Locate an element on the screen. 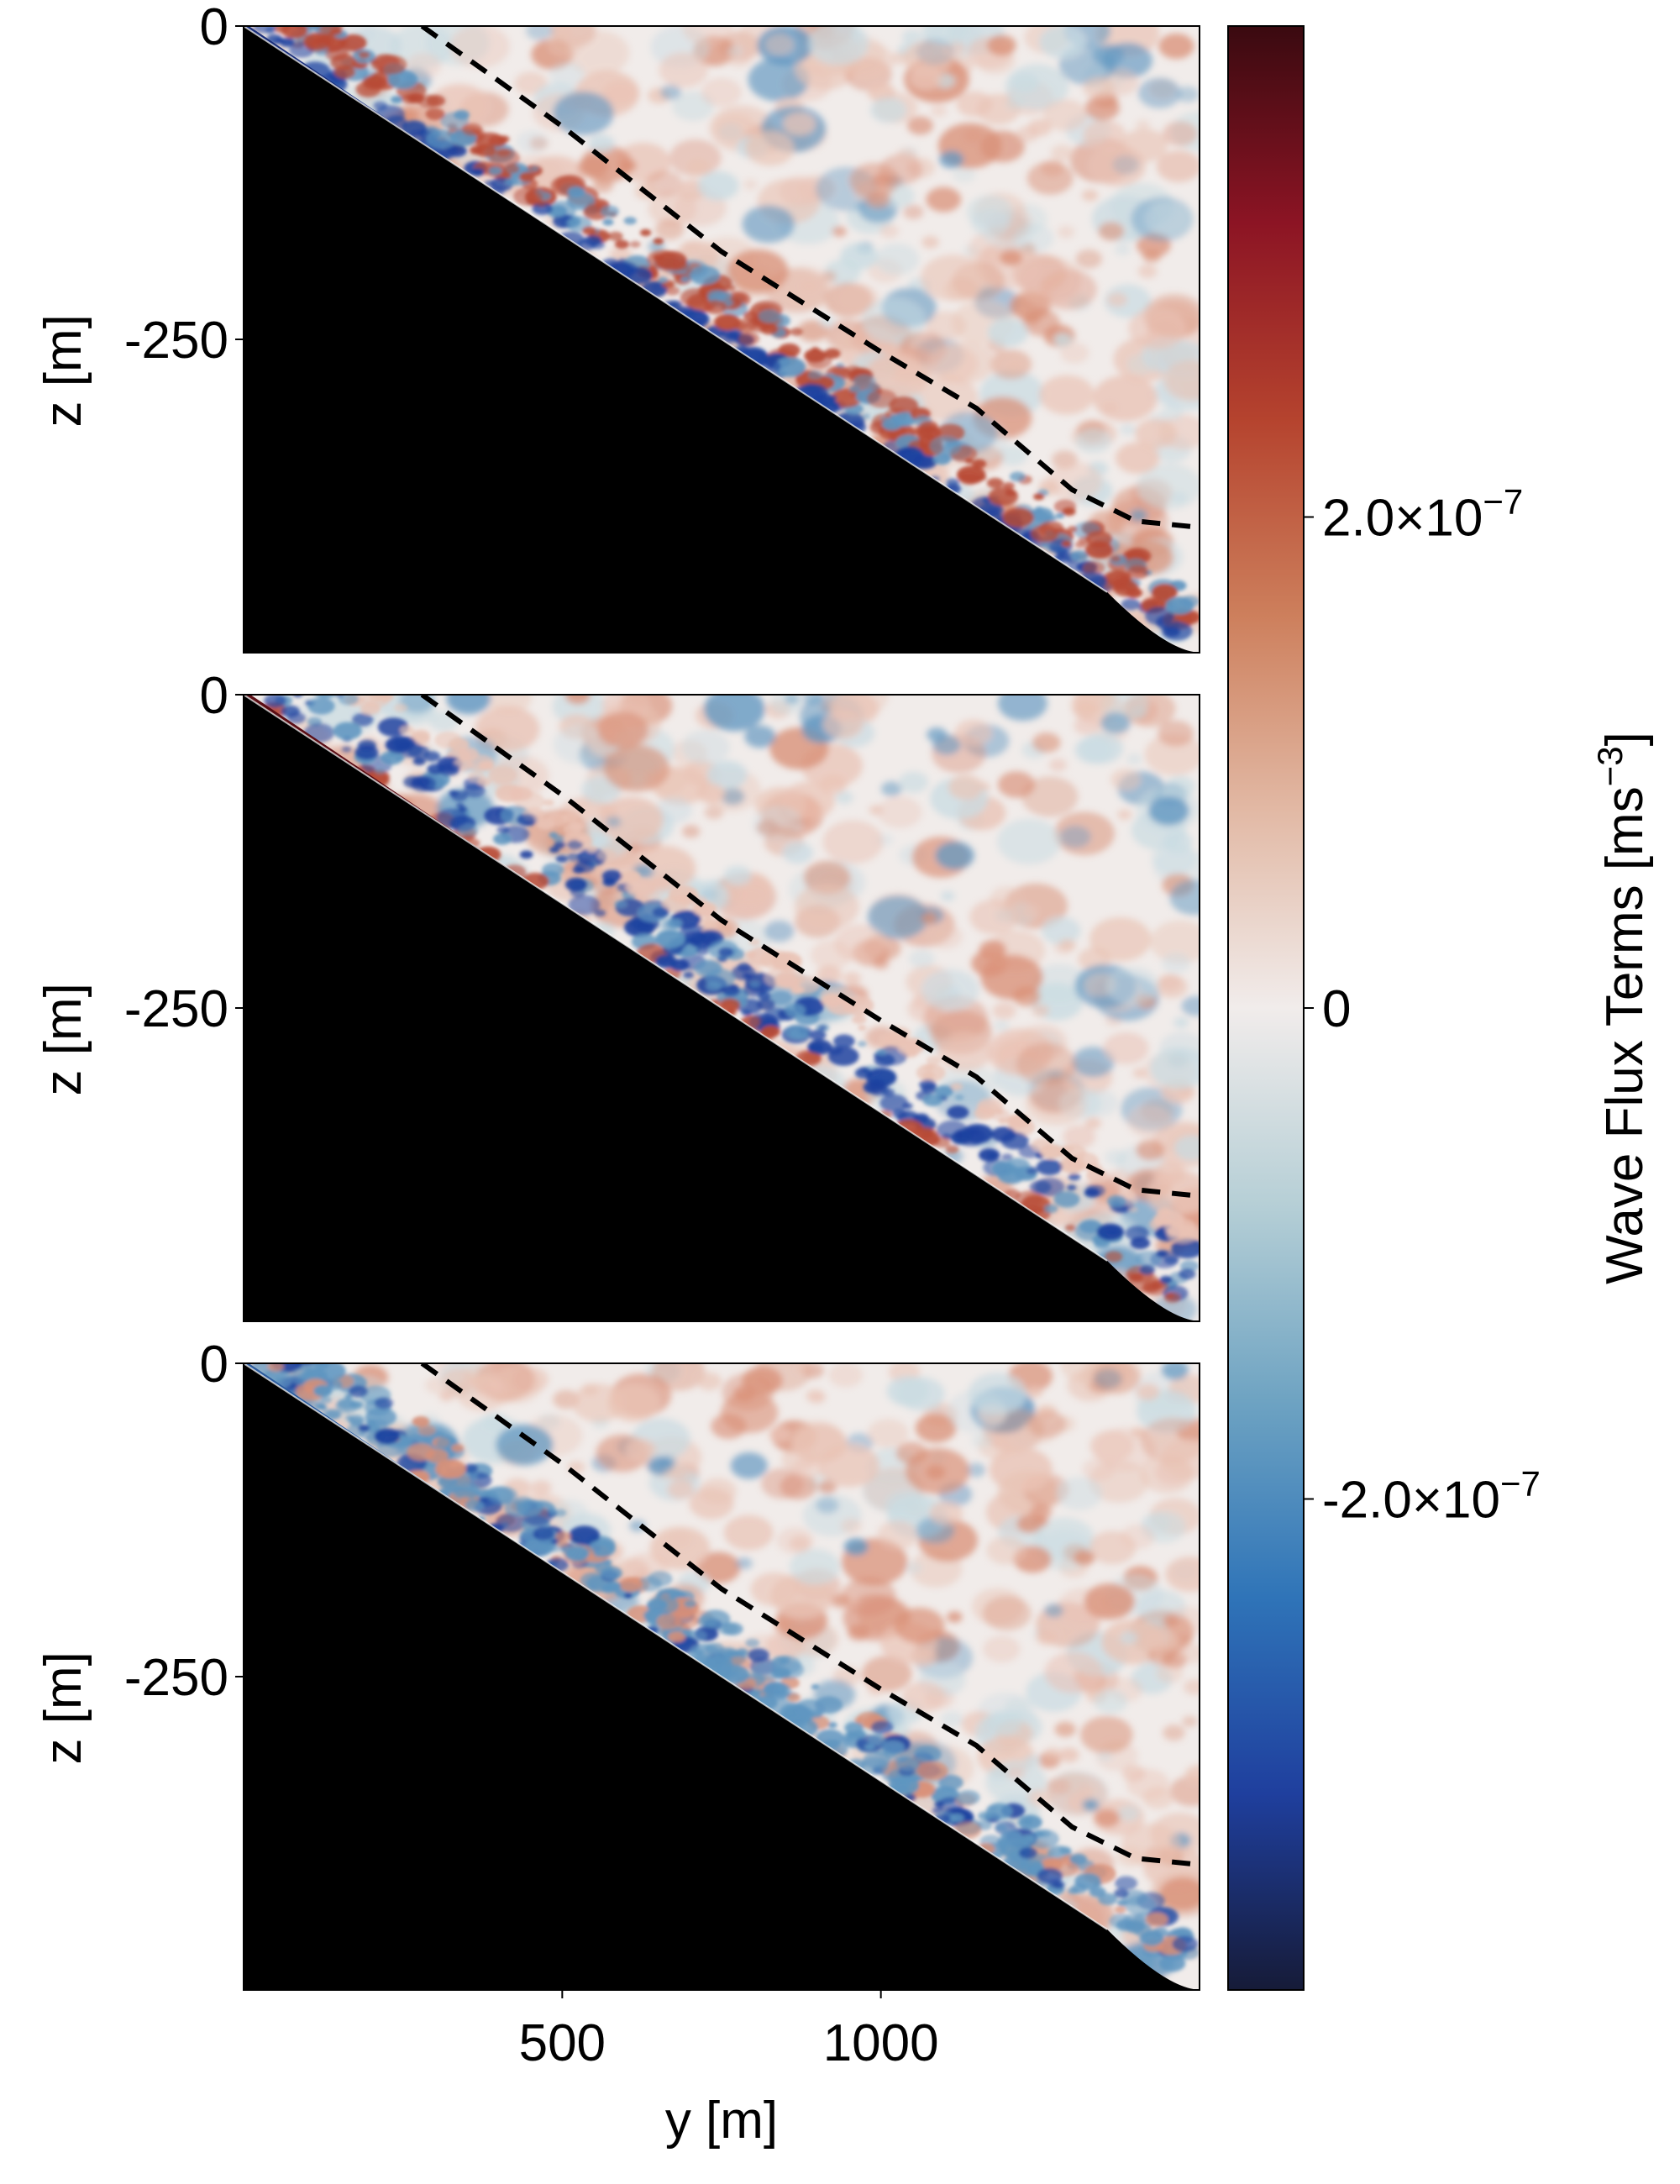 This screenshot has height=2184, width=1680. x-axis-label: y [m] is located at coordinates (721, 2121).